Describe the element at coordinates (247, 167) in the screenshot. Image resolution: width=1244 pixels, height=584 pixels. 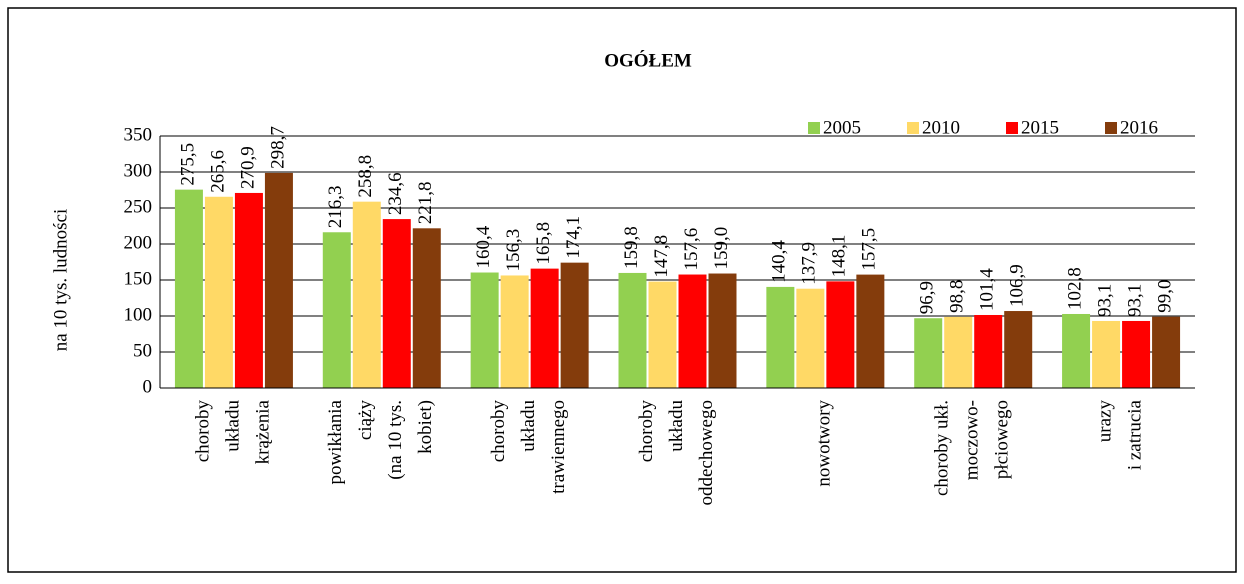
I see `value-label: 270,9` at that location.